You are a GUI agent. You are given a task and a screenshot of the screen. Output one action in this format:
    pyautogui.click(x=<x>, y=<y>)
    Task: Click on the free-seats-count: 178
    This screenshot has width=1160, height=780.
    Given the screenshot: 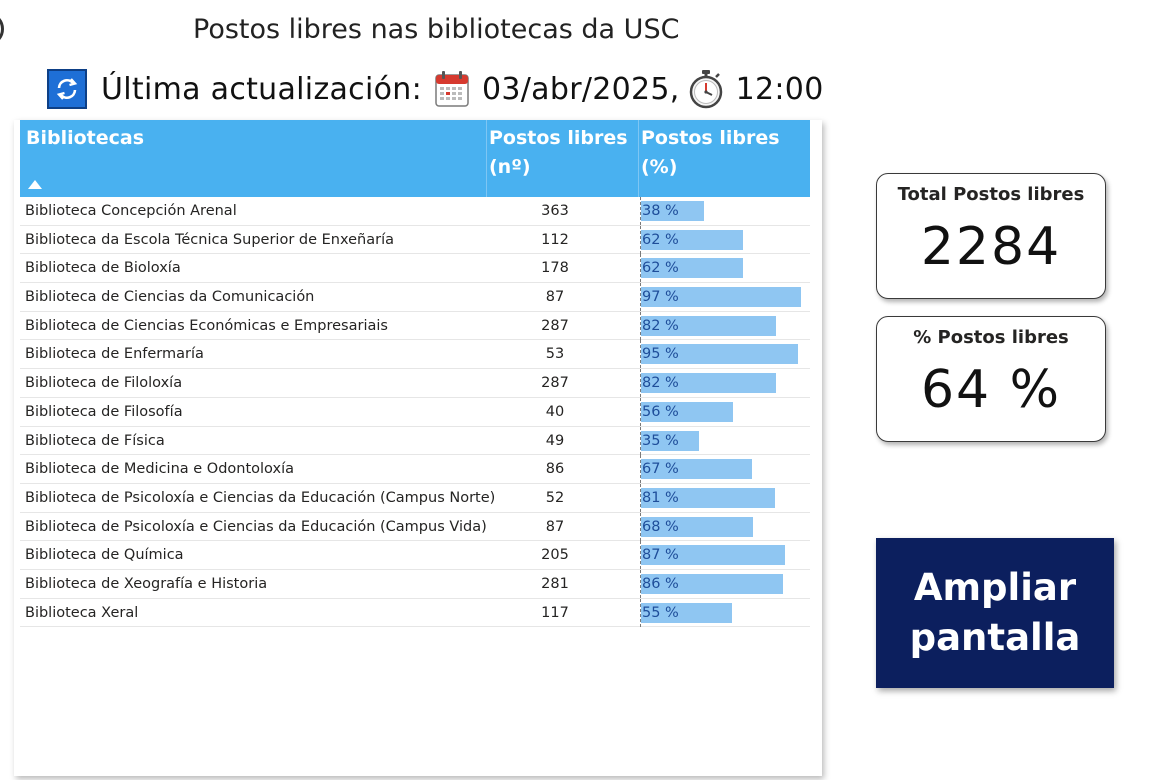 What is the action you would take?
    pyautogui.click(x=555, y=268)
    